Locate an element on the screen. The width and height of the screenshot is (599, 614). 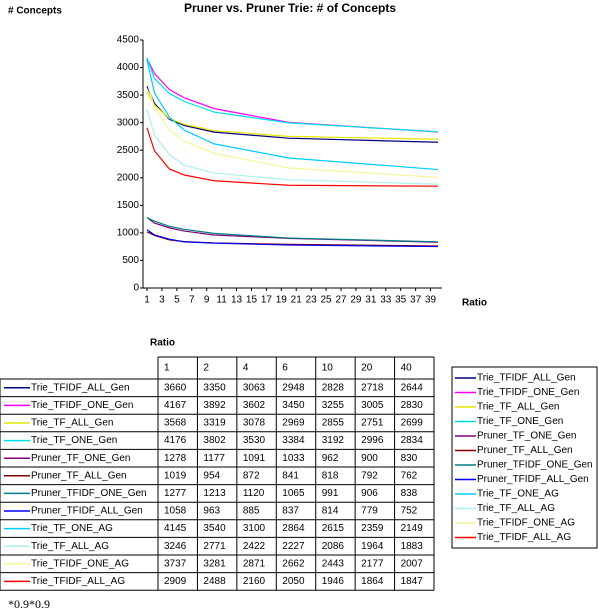
table-cell: 3063 is located at coordinates (254, 387).